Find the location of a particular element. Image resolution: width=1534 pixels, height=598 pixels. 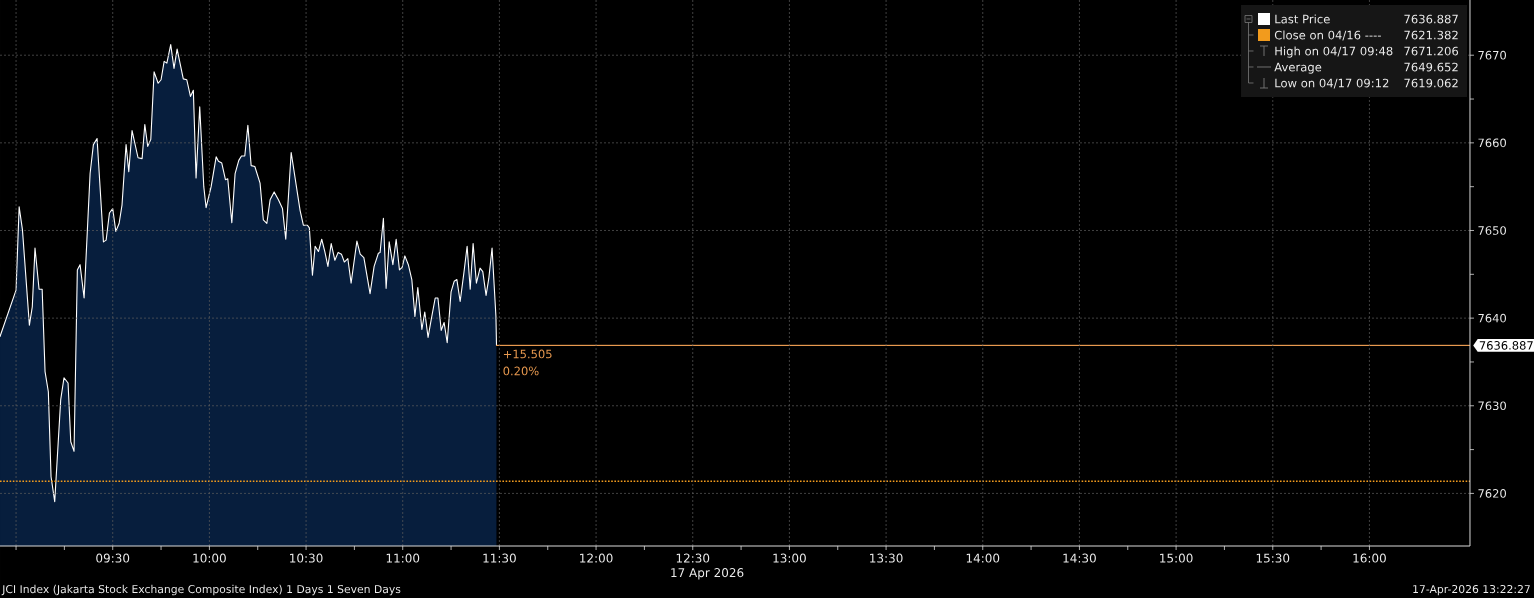

data-label: 7636.887 is located at coordinates (1506, 345).